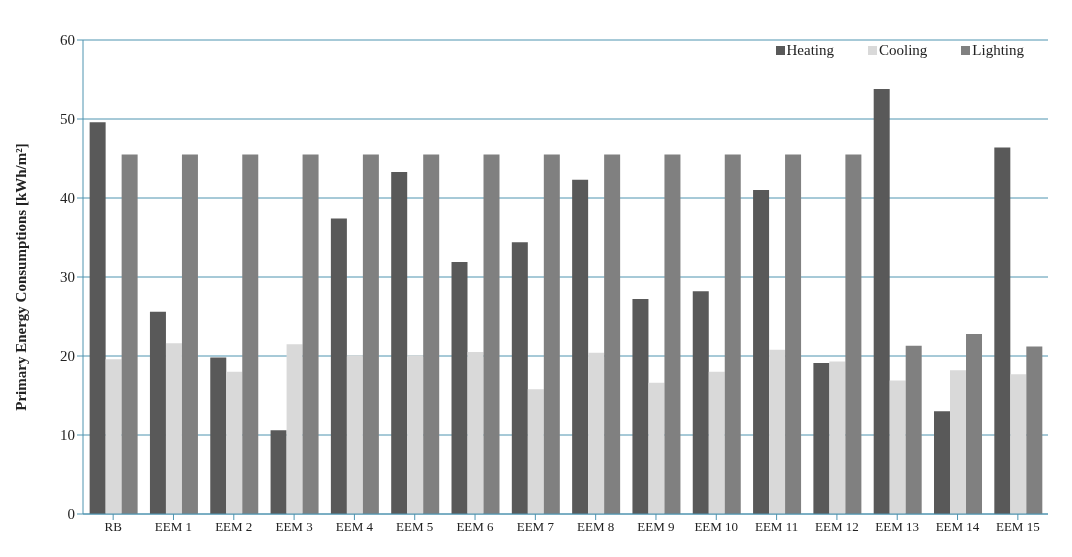 This screenshot has height=557, width=1072. I want to click on x-tick-label: EEM 6, so click(475, 527).